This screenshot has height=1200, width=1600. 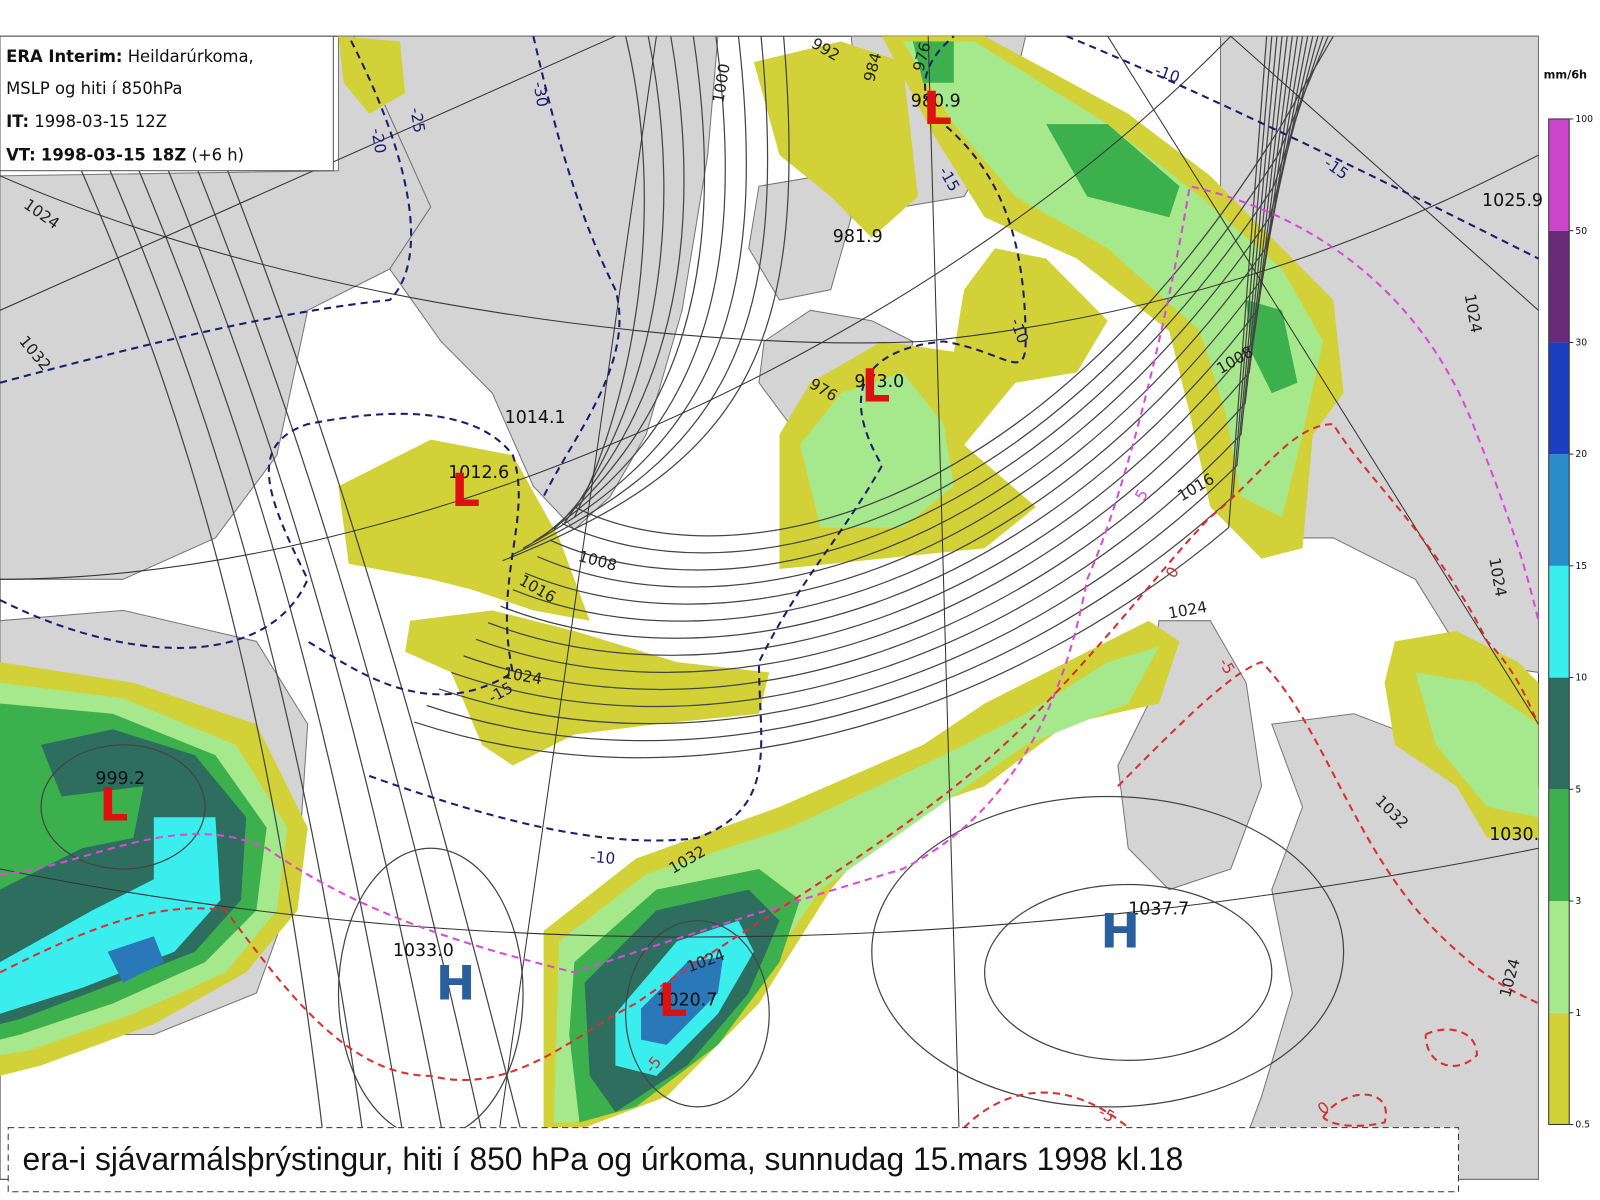 I want to click on center-value: 1030., so click(x=1514, y=835).